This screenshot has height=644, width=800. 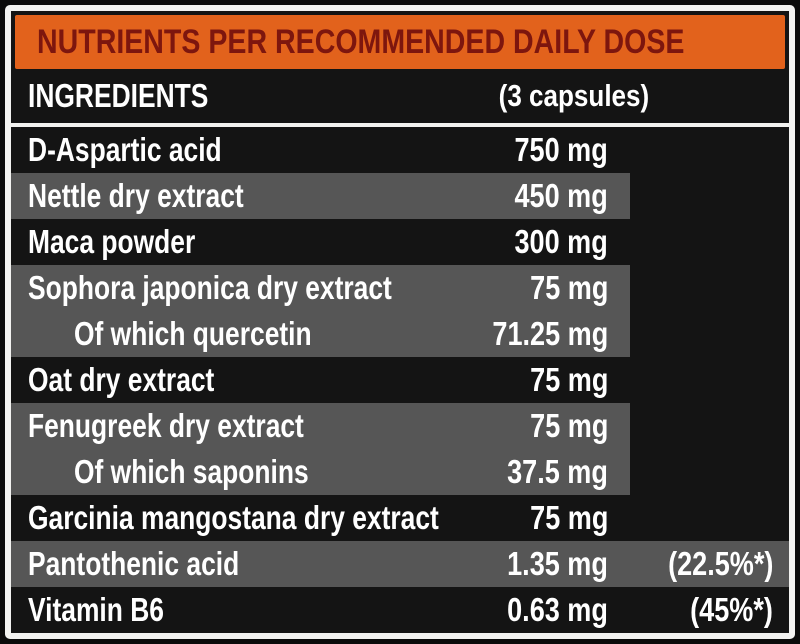 I want to click on row-percent: (22.5%*), so click(x=720, y=563).